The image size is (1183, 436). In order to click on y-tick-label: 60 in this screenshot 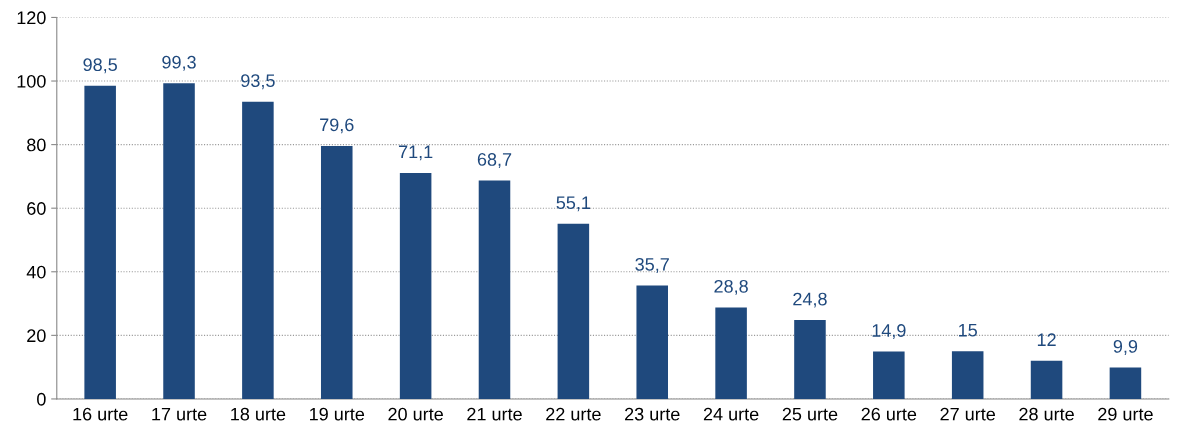, I will do `click(36, 208)`.